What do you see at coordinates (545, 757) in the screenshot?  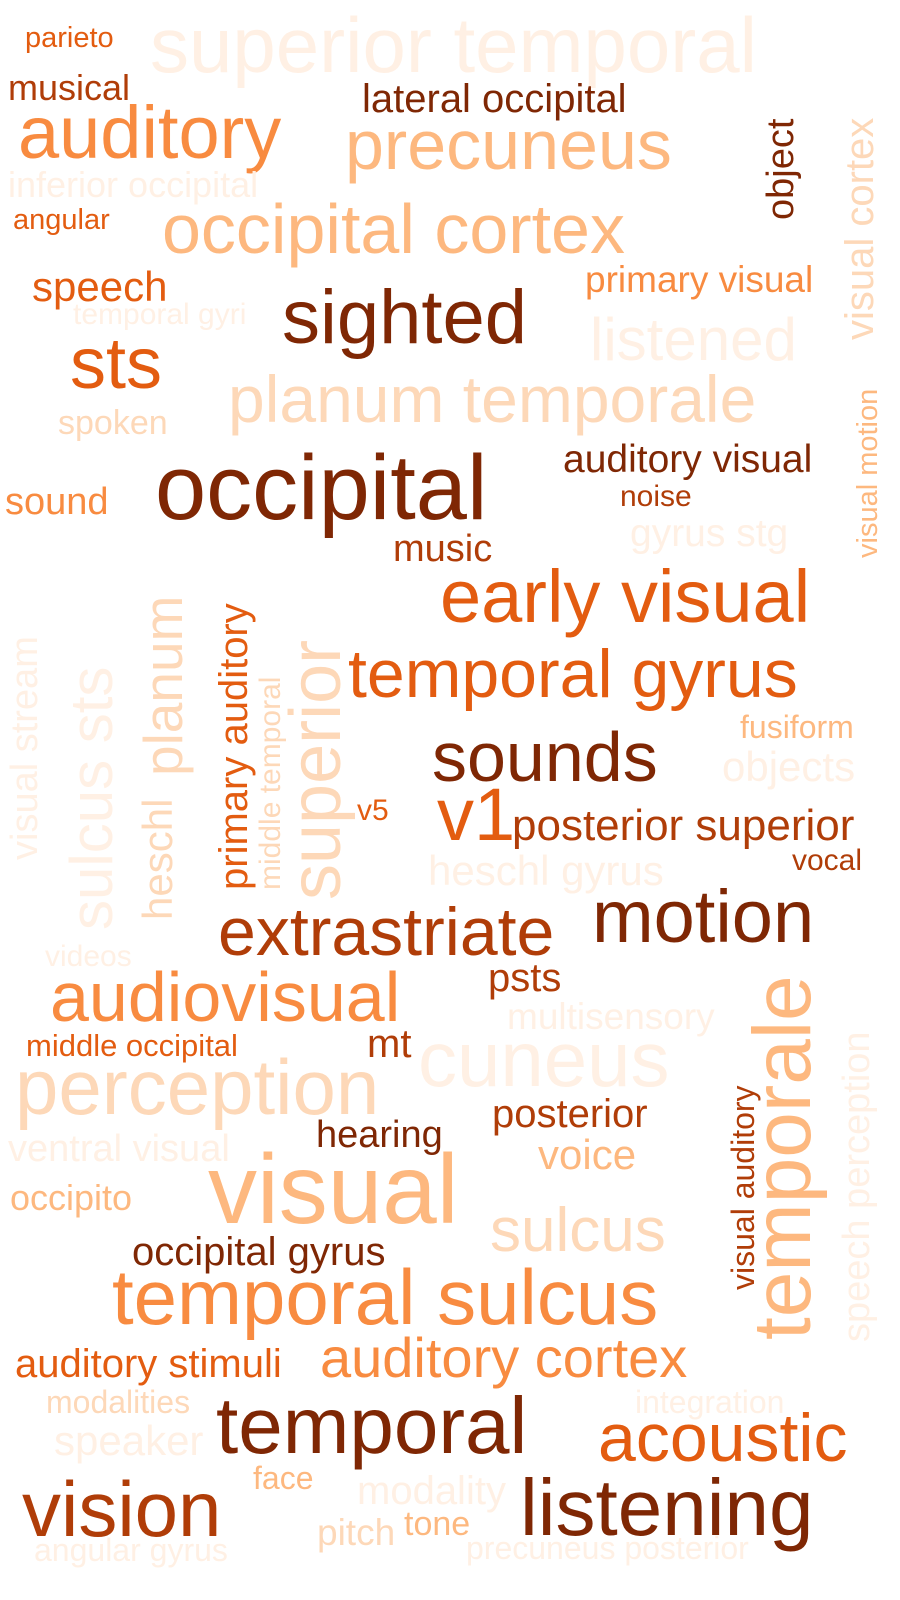 I see `word-sounds: sounds` at bounding box center [545, 757].